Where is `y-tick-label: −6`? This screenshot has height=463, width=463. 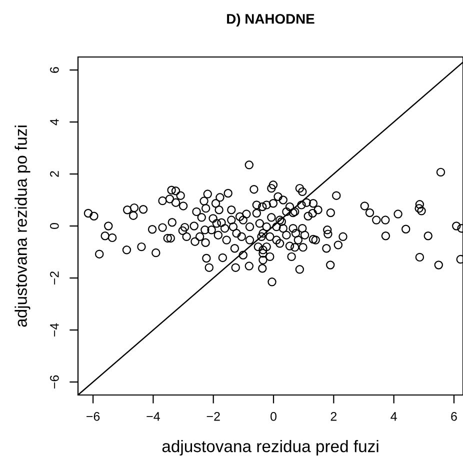 y-tick-label: −6 is located at coordinates (54, 382).